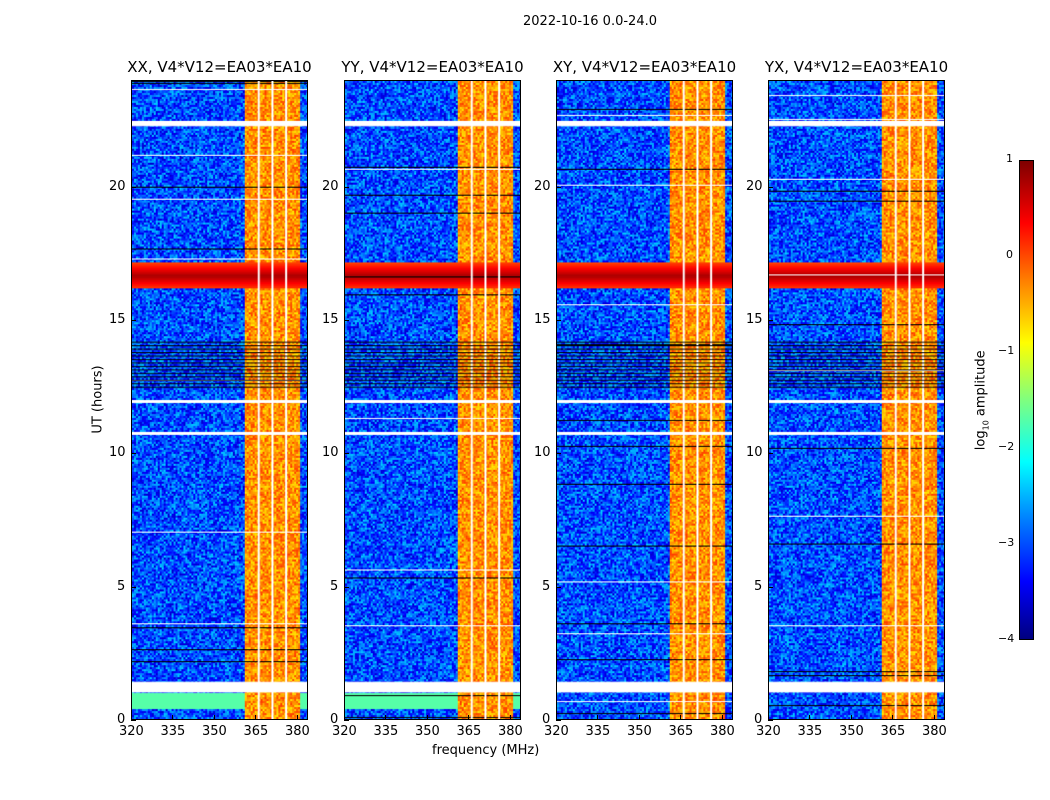 The height and width of the screenshot is (800, 1050). What do you see at coordinates (1006, 542) in the screenshot?
I see `colorbar-tick-label: −3` at bounding box center [1006, 542].